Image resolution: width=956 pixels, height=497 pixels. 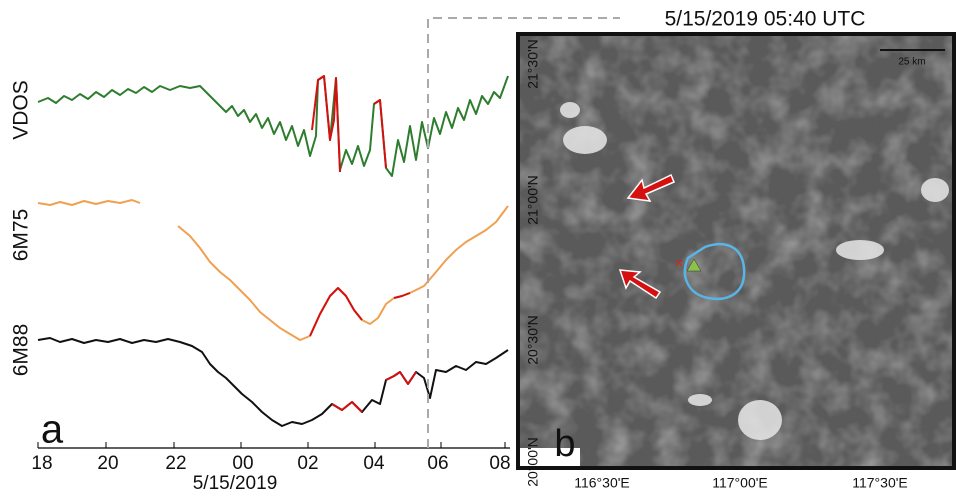 What do you see at coordinates (52, 430) in the screenshot?
I see `panel-label: a` at bounding box center [52, 430].